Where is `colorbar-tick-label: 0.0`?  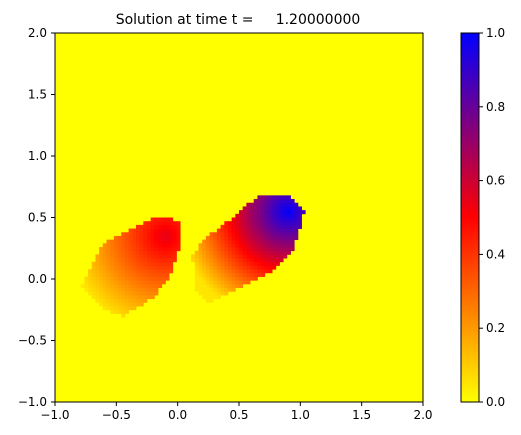
colorbar-tick-label: 0.0 is located at coordinates (495, 402).